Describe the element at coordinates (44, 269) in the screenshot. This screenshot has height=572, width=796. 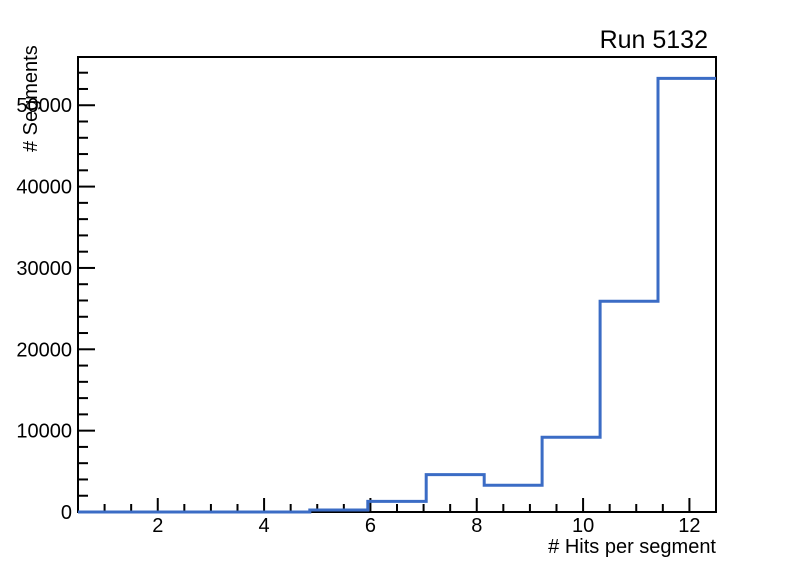
I see `y-tick-label: 30000` at that location.